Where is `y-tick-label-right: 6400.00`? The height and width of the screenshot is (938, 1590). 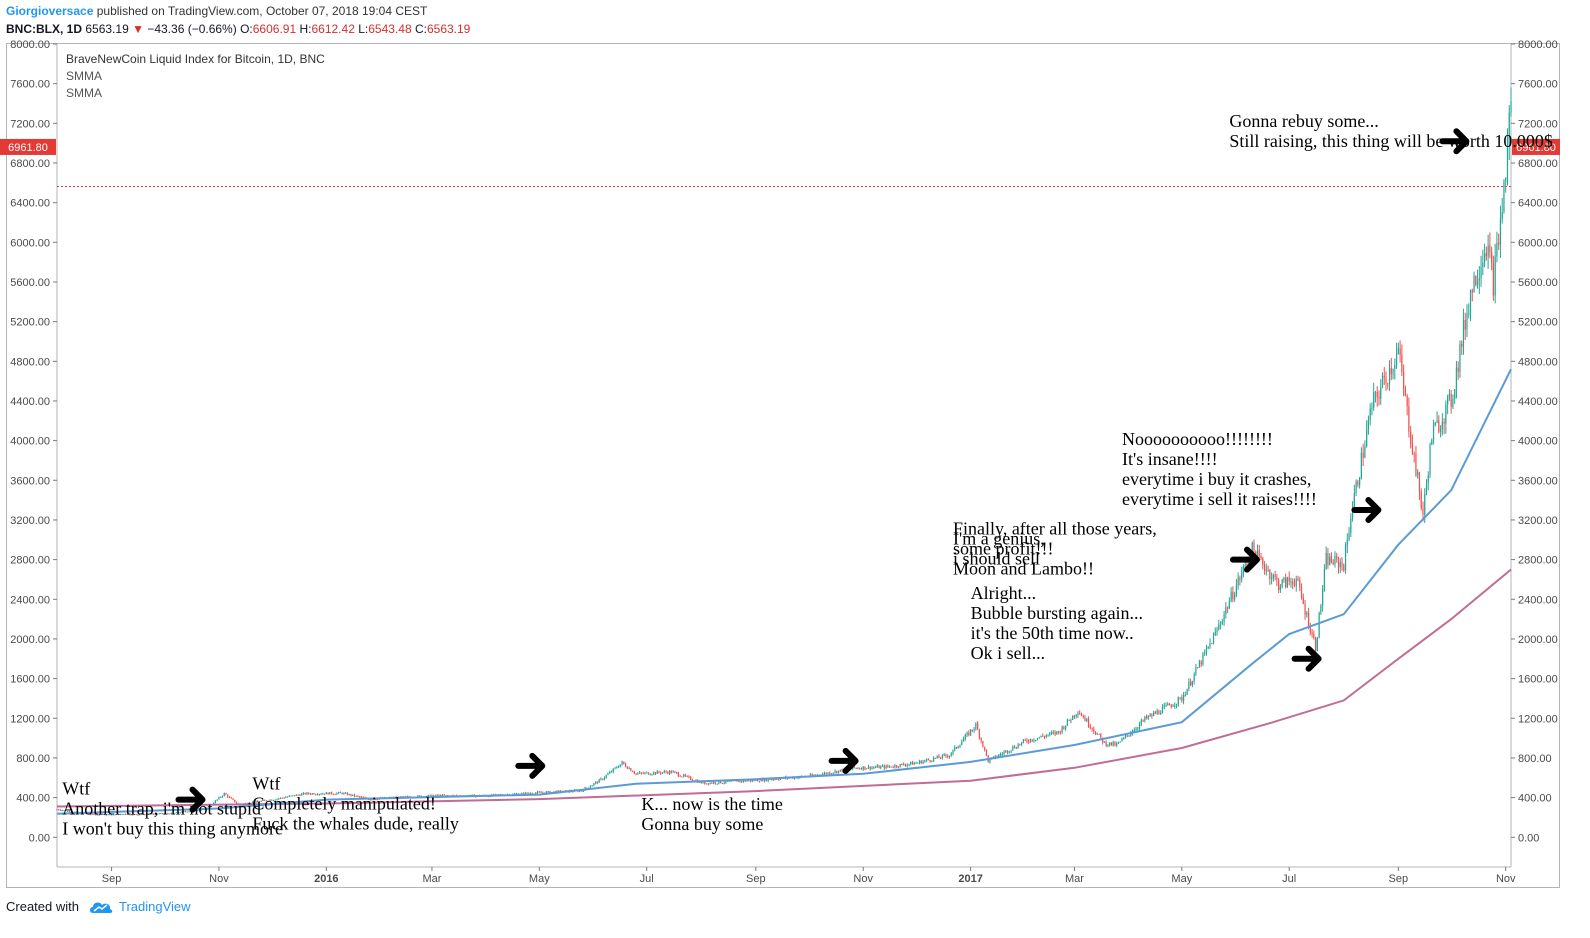
y-tick-label-right: 6400.00 is located at coordinates (1538, 204).